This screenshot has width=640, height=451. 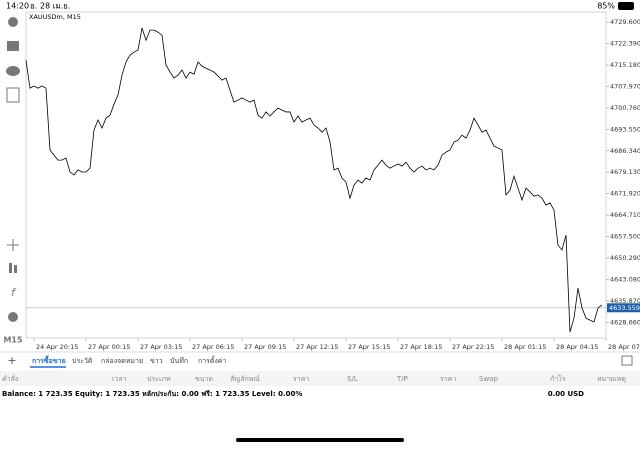 I want to click on last-price-box, so click(x=623, y=308).